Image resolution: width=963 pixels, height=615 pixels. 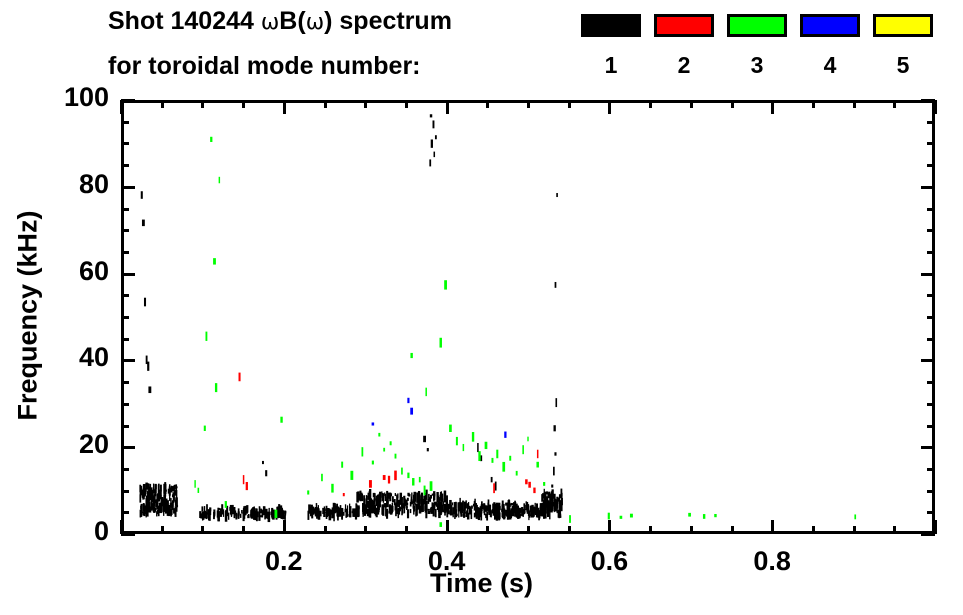 I want to click on omega-symbol-2: ω, so click(x=315, y=22).